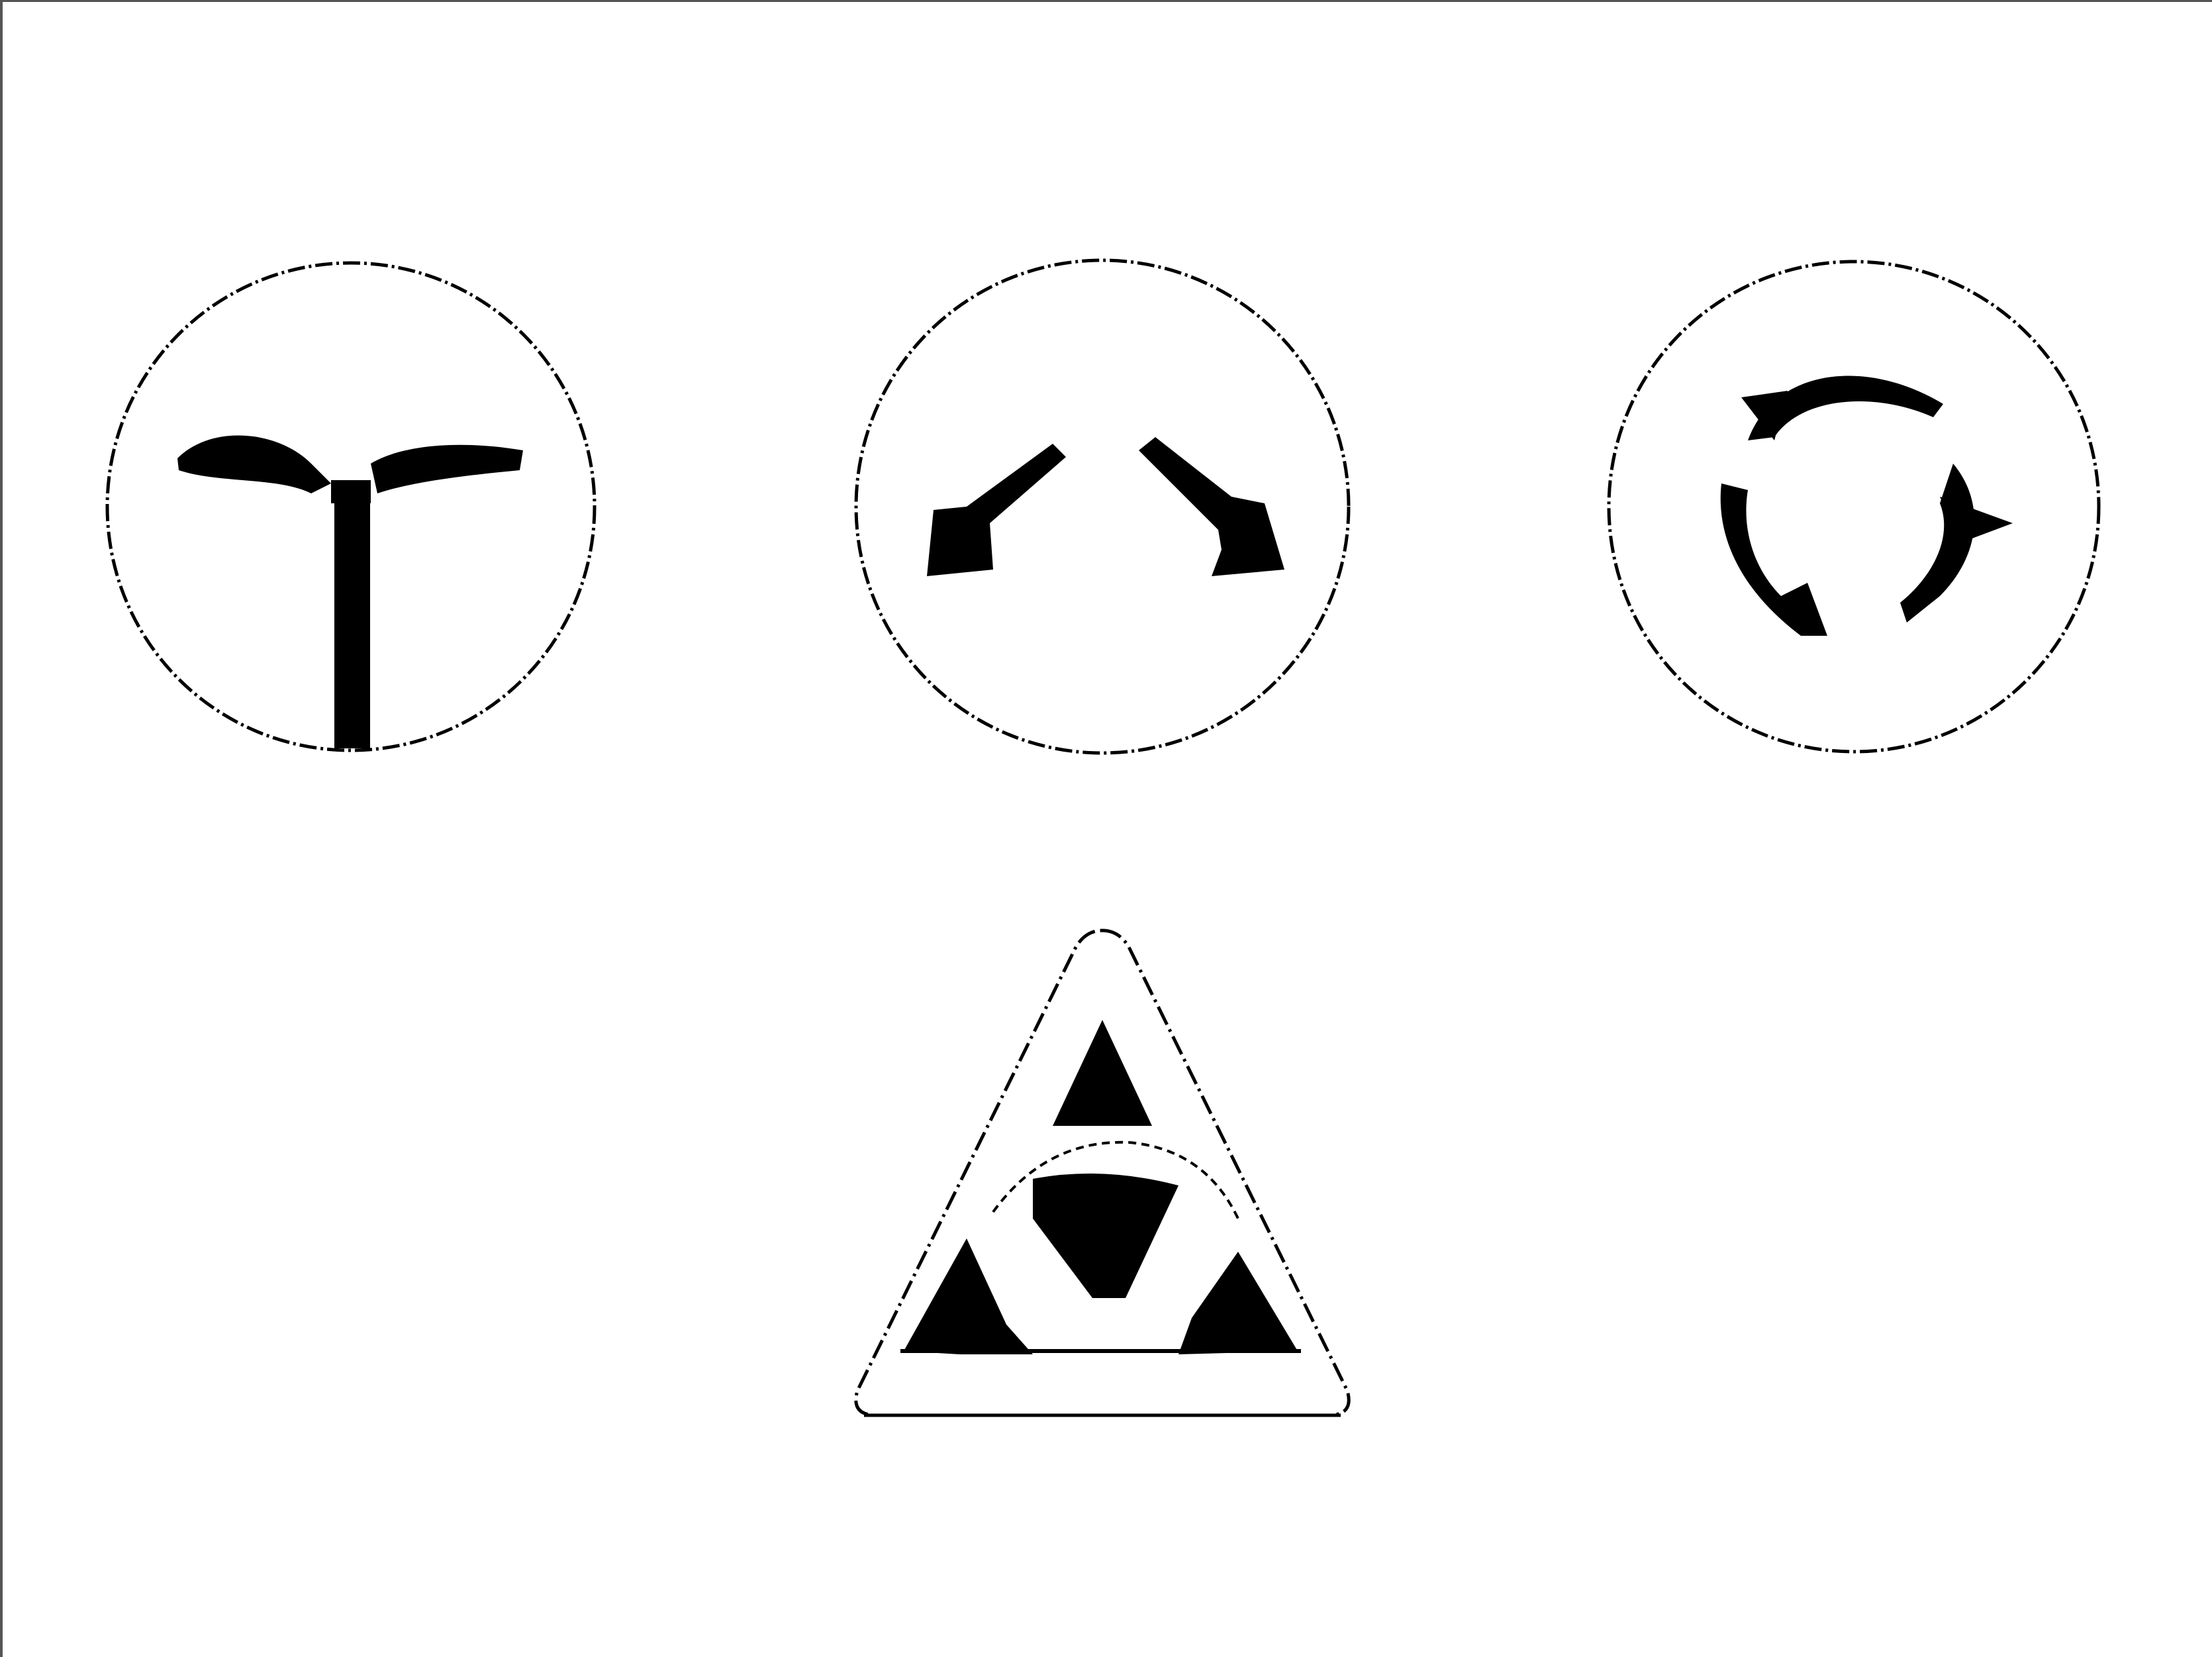 Image resolution: width=2212 pixels, height=1657 pixels. What do you see at coordinates (1100, 1187) in the screenshot?
I see `roundabout-warning-triangle-icon` at bounding box center [1100, 1187].